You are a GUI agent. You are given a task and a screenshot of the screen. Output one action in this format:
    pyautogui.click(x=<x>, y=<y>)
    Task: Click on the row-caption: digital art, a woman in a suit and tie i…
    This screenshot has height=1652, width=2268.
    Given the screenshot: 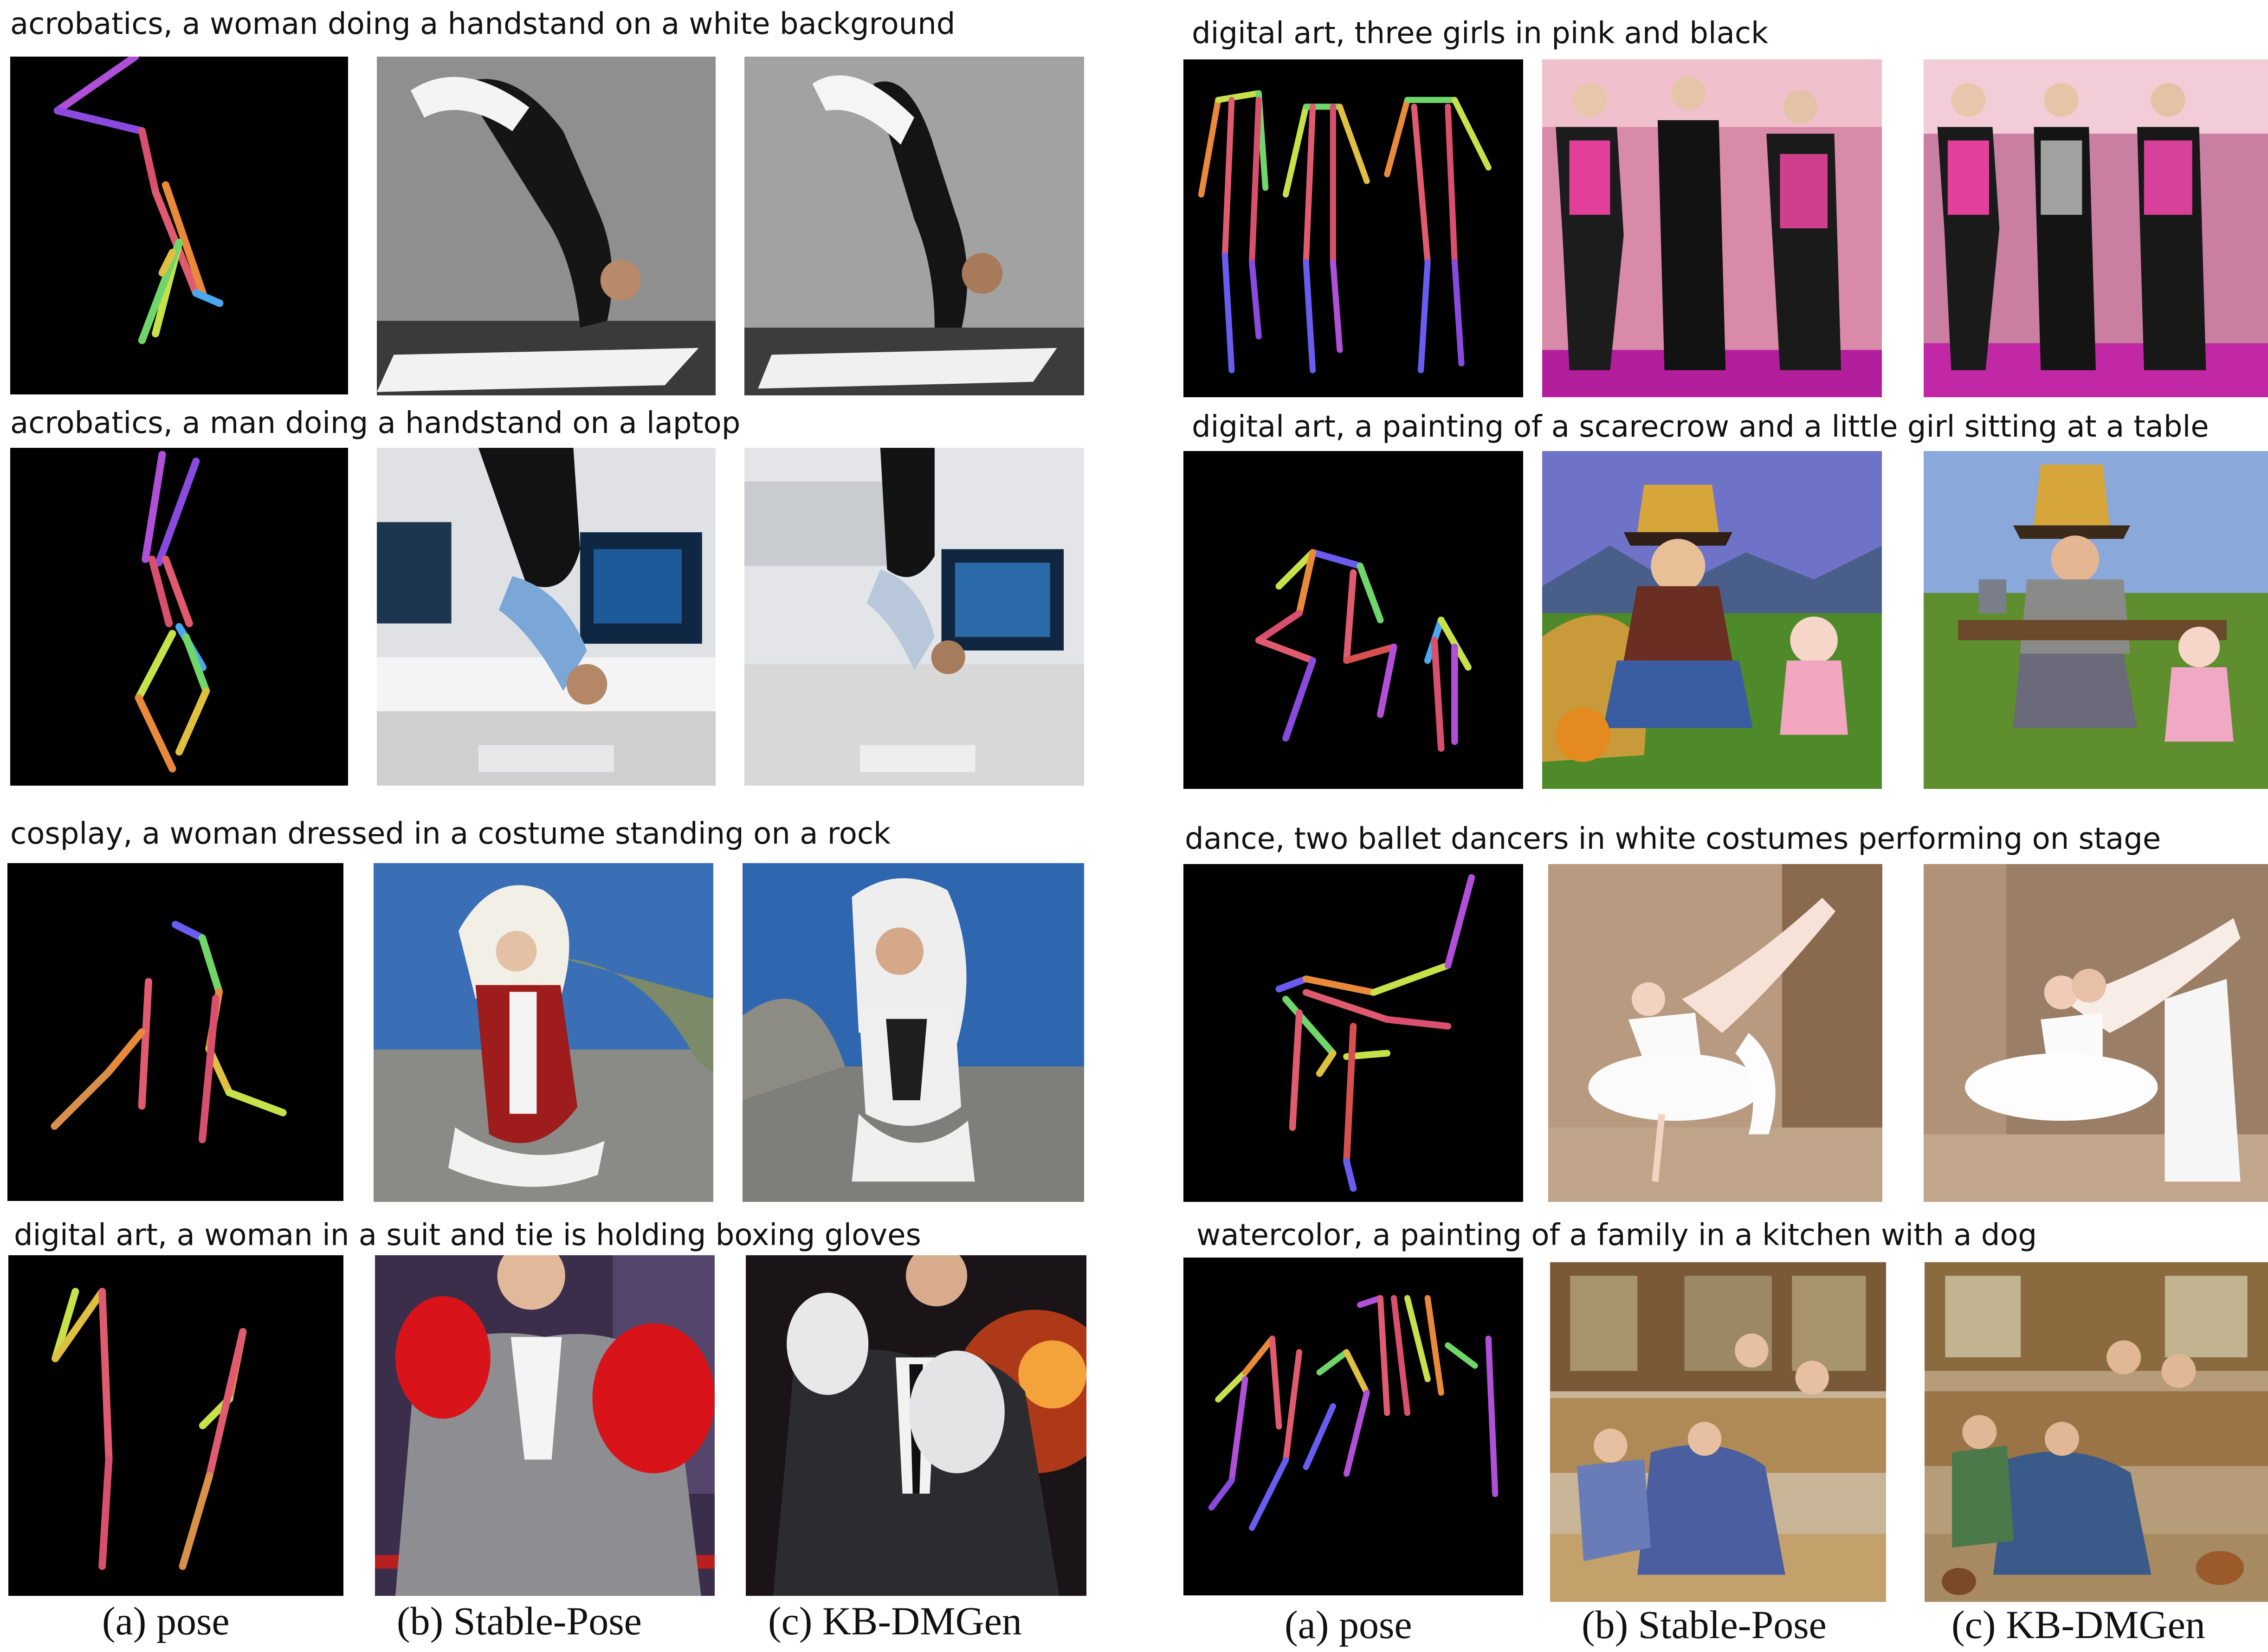 What is the action you would take?
    pyautogui.click(x=467, y=1235)
    